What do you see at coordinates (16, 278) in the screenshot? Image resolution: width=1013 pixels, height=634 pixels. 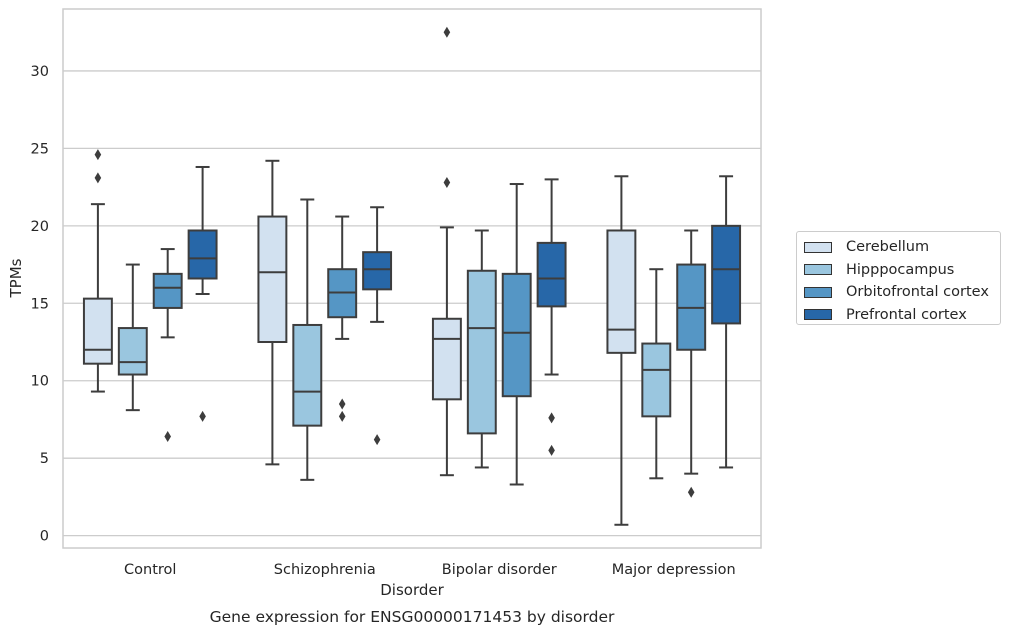 I see `y-axis-label: TPMs` at bounding box center [16, 278].